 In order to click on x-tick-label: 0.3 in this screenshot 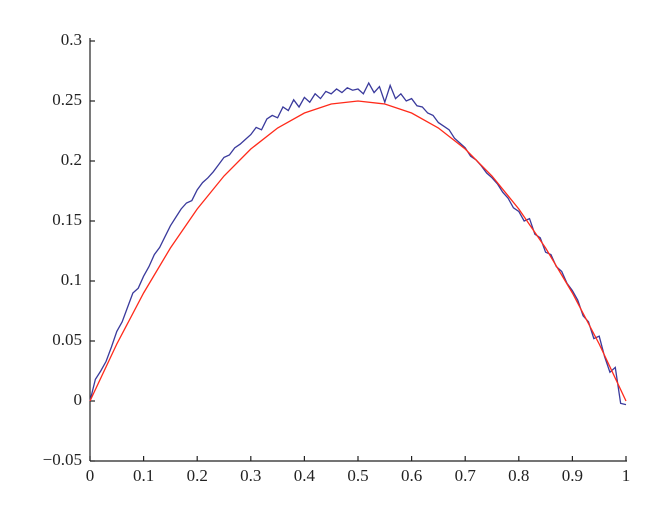, I will do `click(250, 475)`.